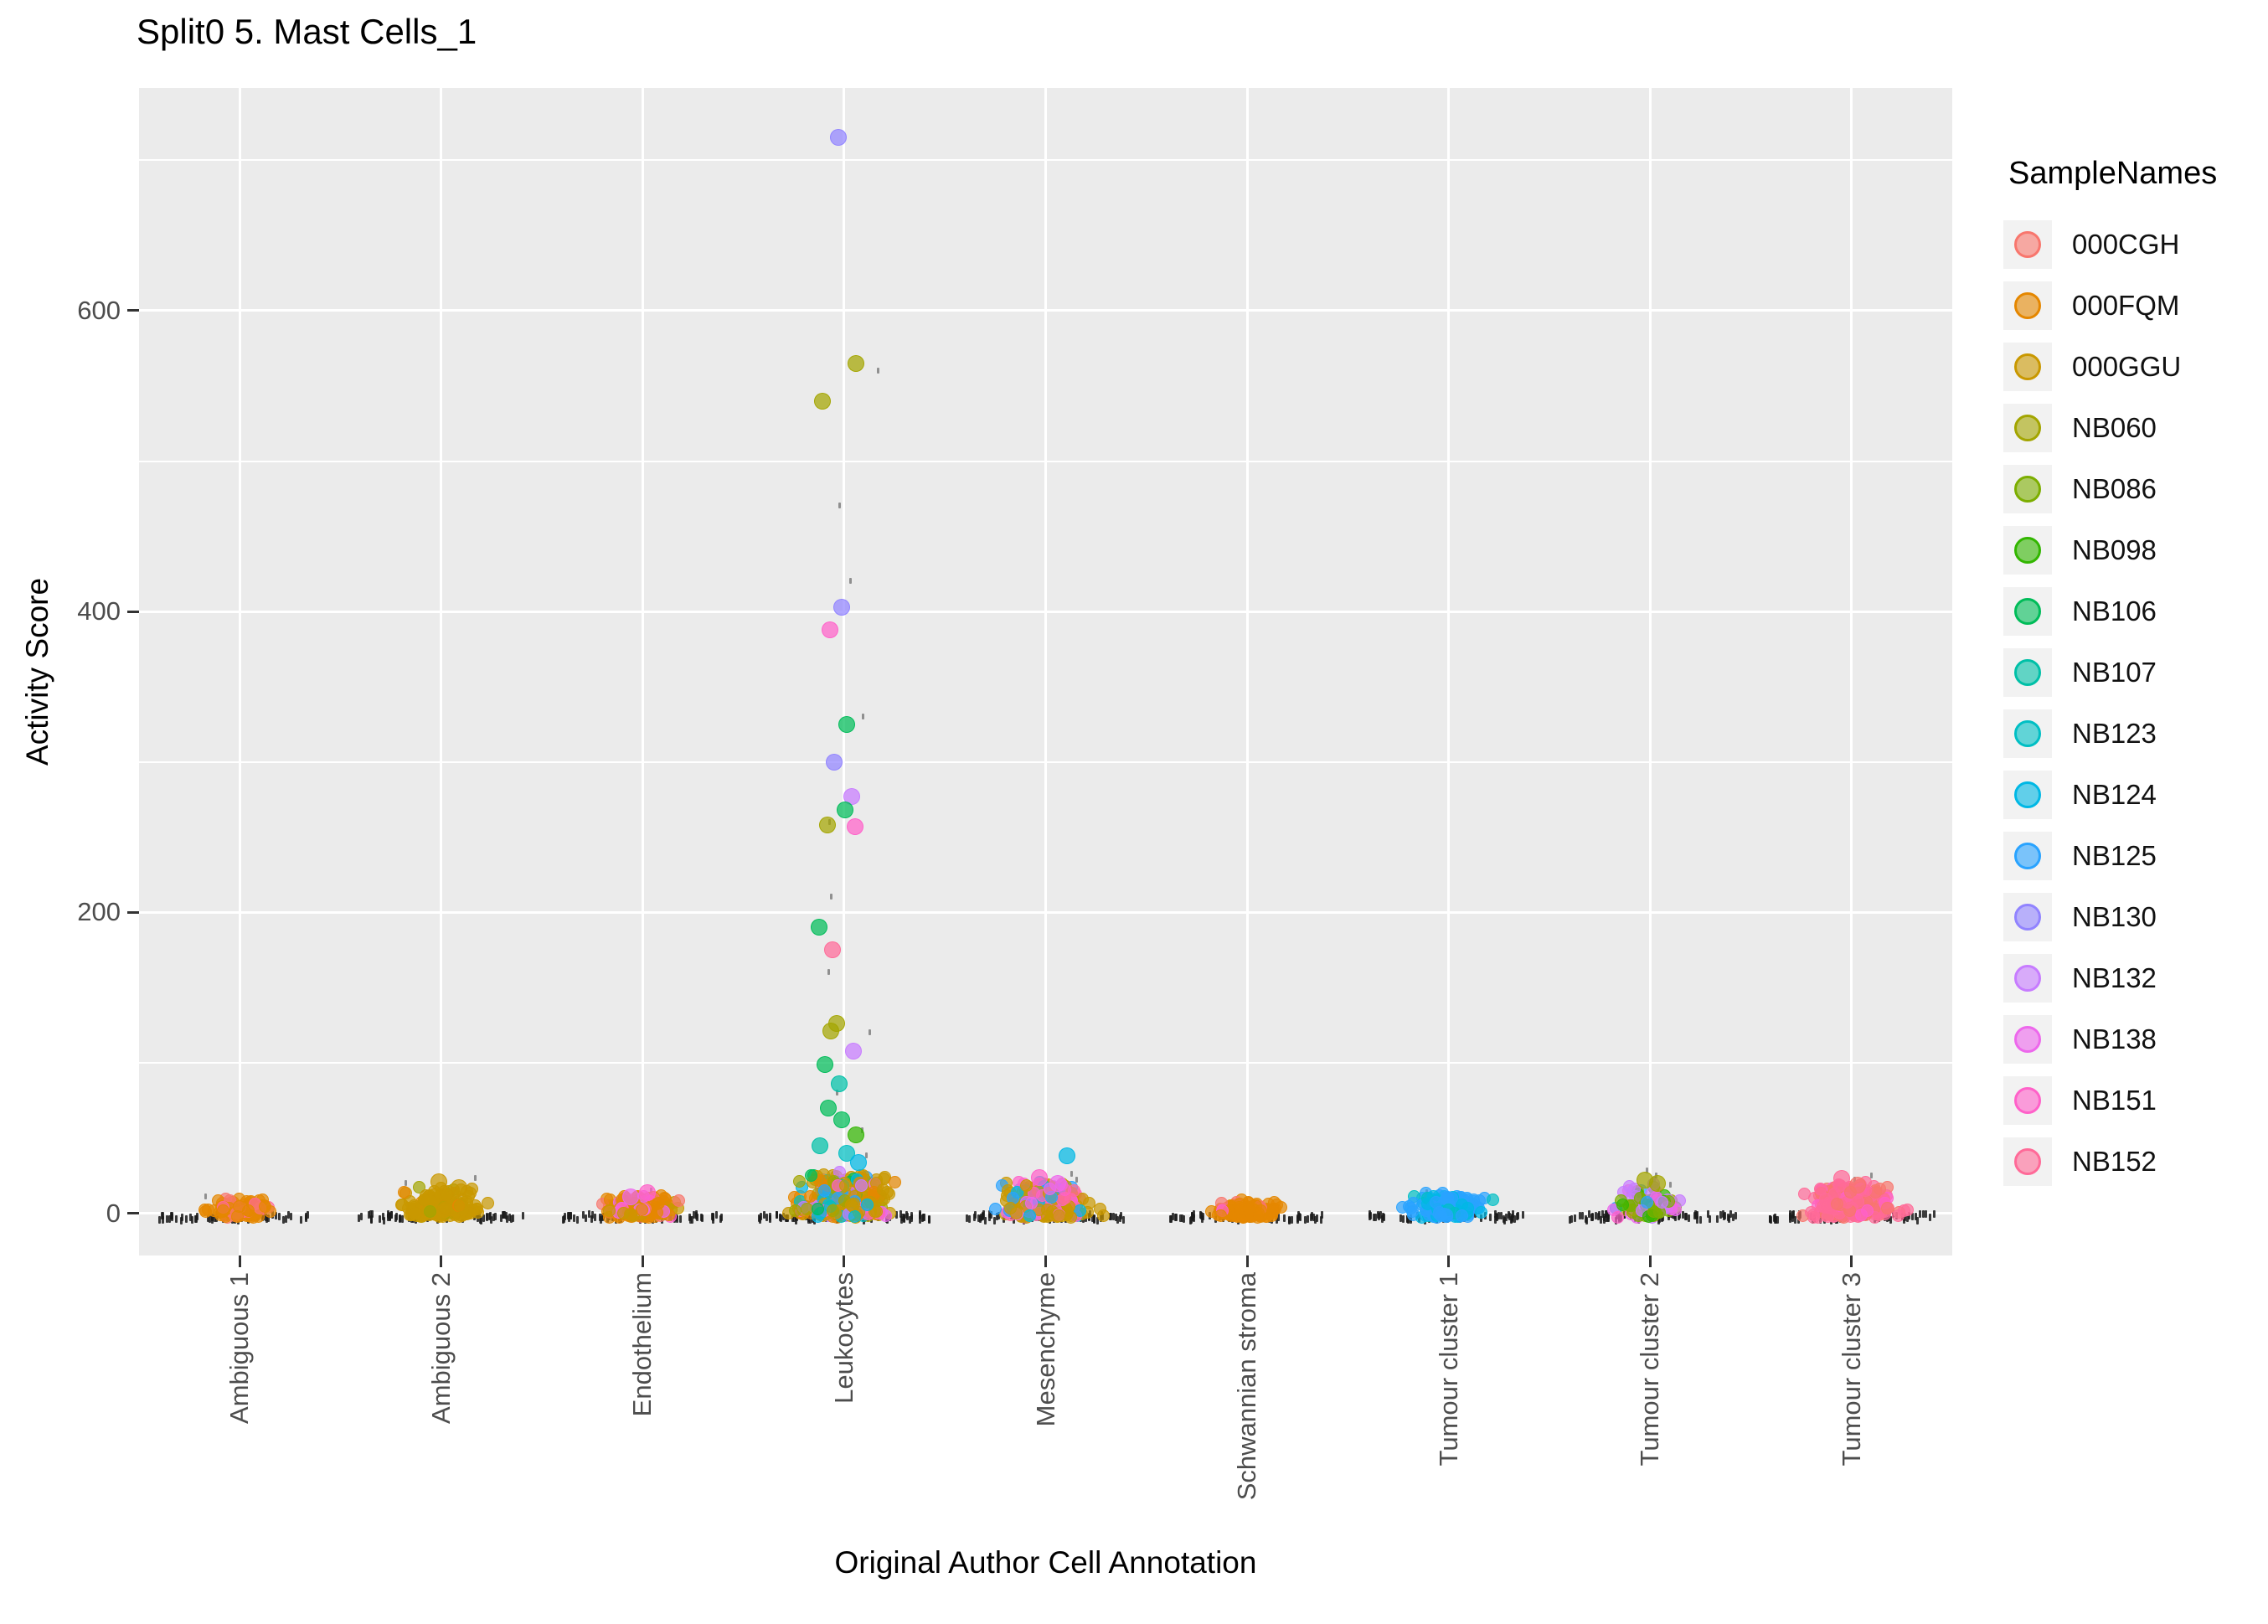 The height and width of the screenshot is (1624, 2268). What do you see at coordinates (2114, 1038) in the screenshot?
I see `legend-item-label: NB138` at bounding box center [2114, 1038].